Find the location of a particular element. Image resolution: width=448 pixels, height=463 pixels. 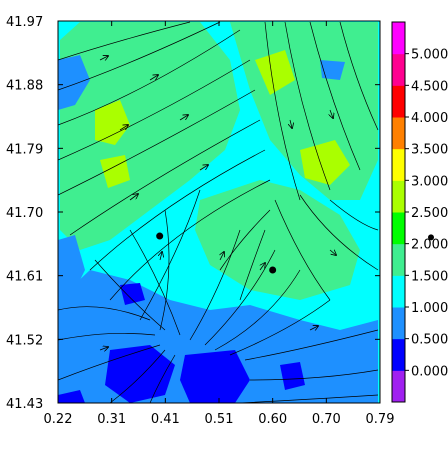

y-tick-label: 41.88 is located at coordinates (24, 86).